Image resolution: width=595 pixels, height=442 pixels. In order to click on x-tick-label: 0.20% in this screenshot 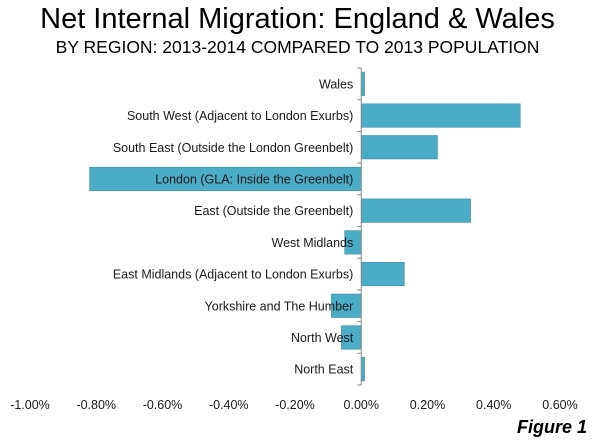, I will do `click(427, 405)`.